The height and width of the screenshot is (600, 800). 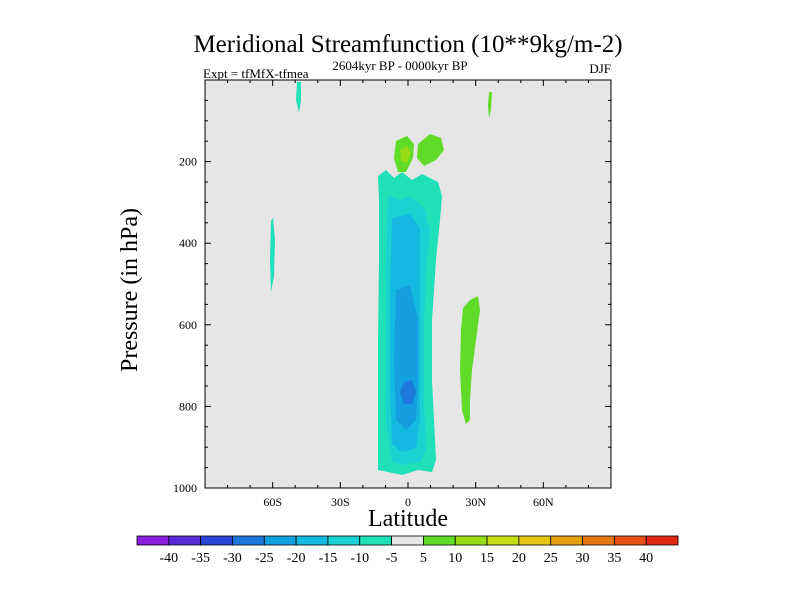 What do you see at coordinates (600, 68) in the screenshot?
I see `chart-subtitle-right: DJF` at bounding box center [600, 68].